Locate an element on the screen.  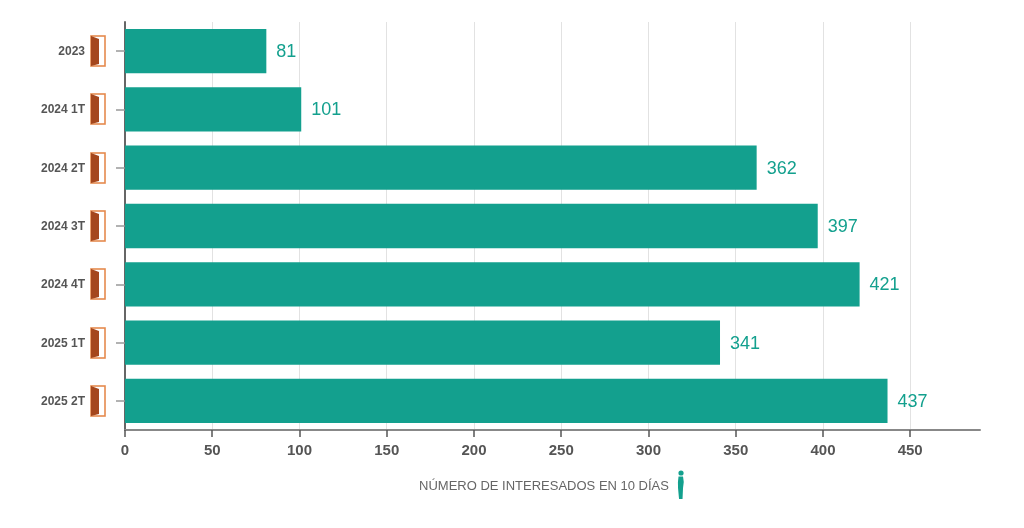
y-tick-label: 2024 2T is located at coordinates (63, 167).